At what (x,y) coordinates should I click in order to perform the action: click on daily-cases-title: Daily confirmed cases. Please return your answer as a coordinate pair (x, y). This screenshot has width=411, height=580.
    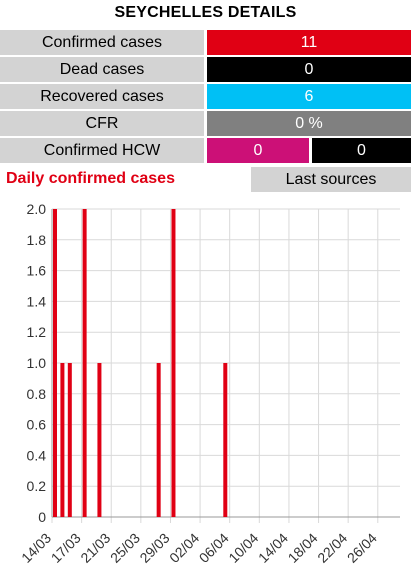
    Looking at the image, I should click on (90, 178).